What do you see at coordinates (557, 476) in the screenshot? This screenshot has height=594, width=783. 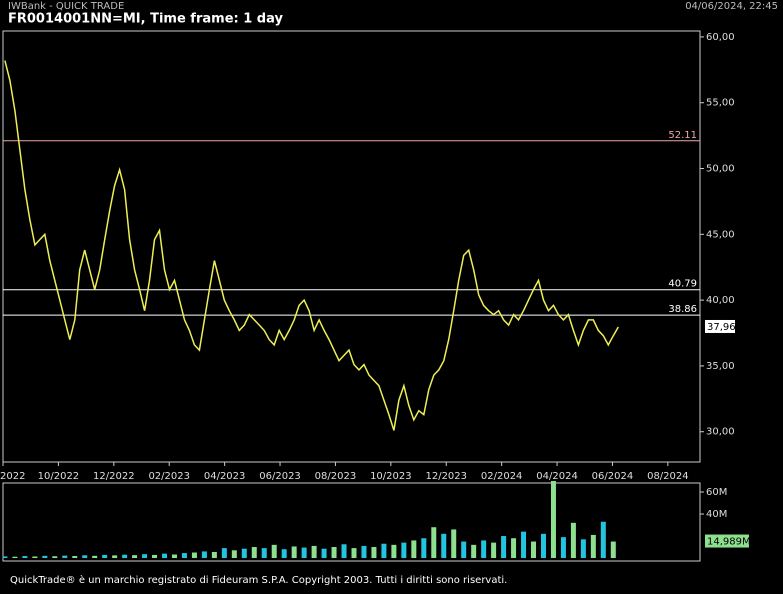 I see `x-tick-label: 04/2024` at bounding box center [557, 476].